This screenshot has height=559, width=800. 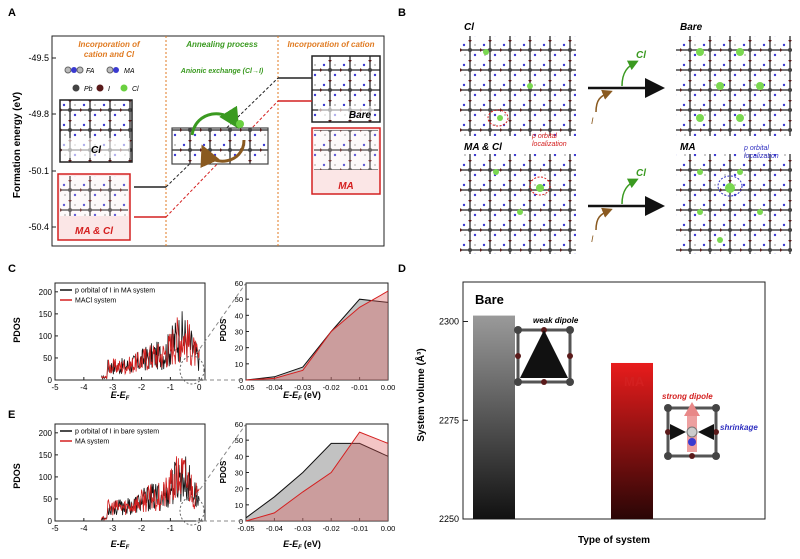 What do you see at coordinates (223, 471) in the screenshot?
I see `panel-e-zoom-y-label: PDOS` at bounding box center [223, 471].